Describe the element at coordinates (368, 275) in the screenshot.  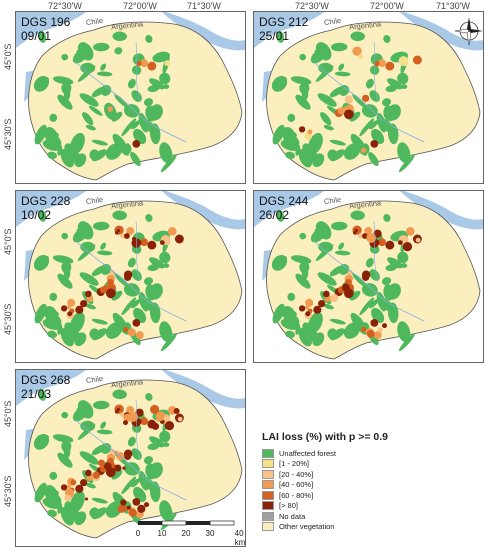
I see `map-canvas` at that location.